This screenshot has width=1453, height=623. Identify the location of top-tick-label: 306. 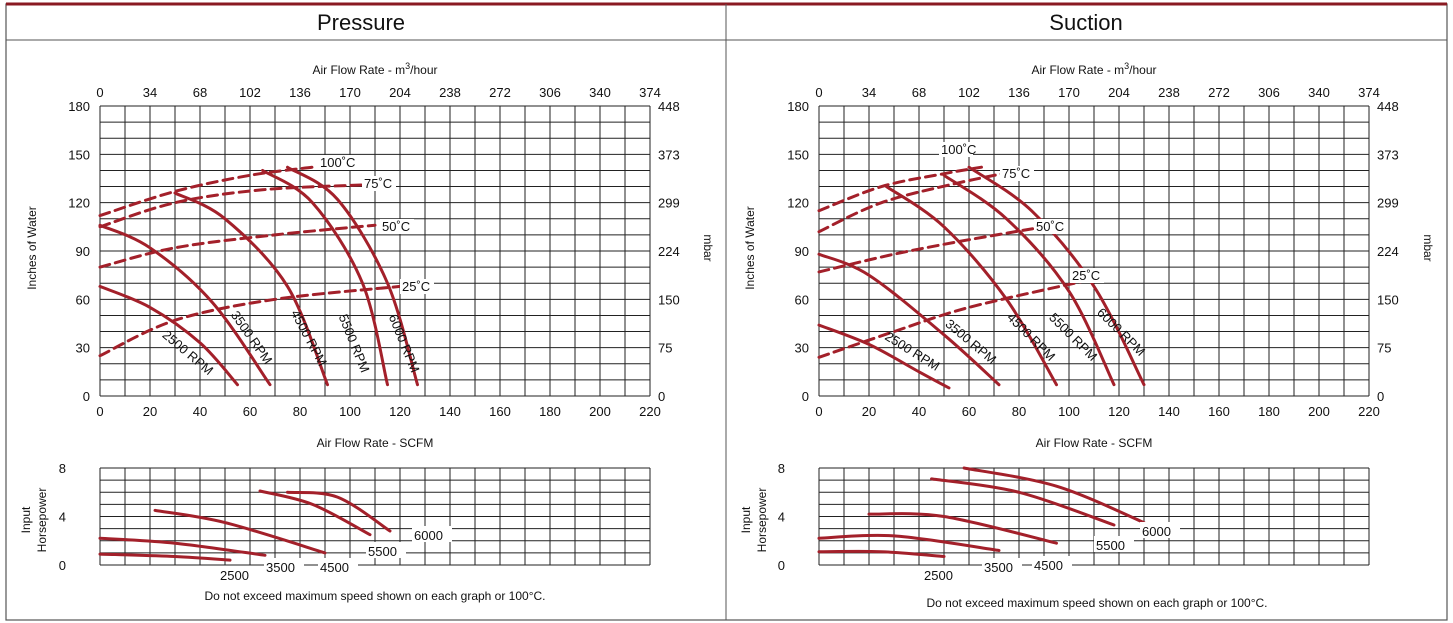
(1269, 92).